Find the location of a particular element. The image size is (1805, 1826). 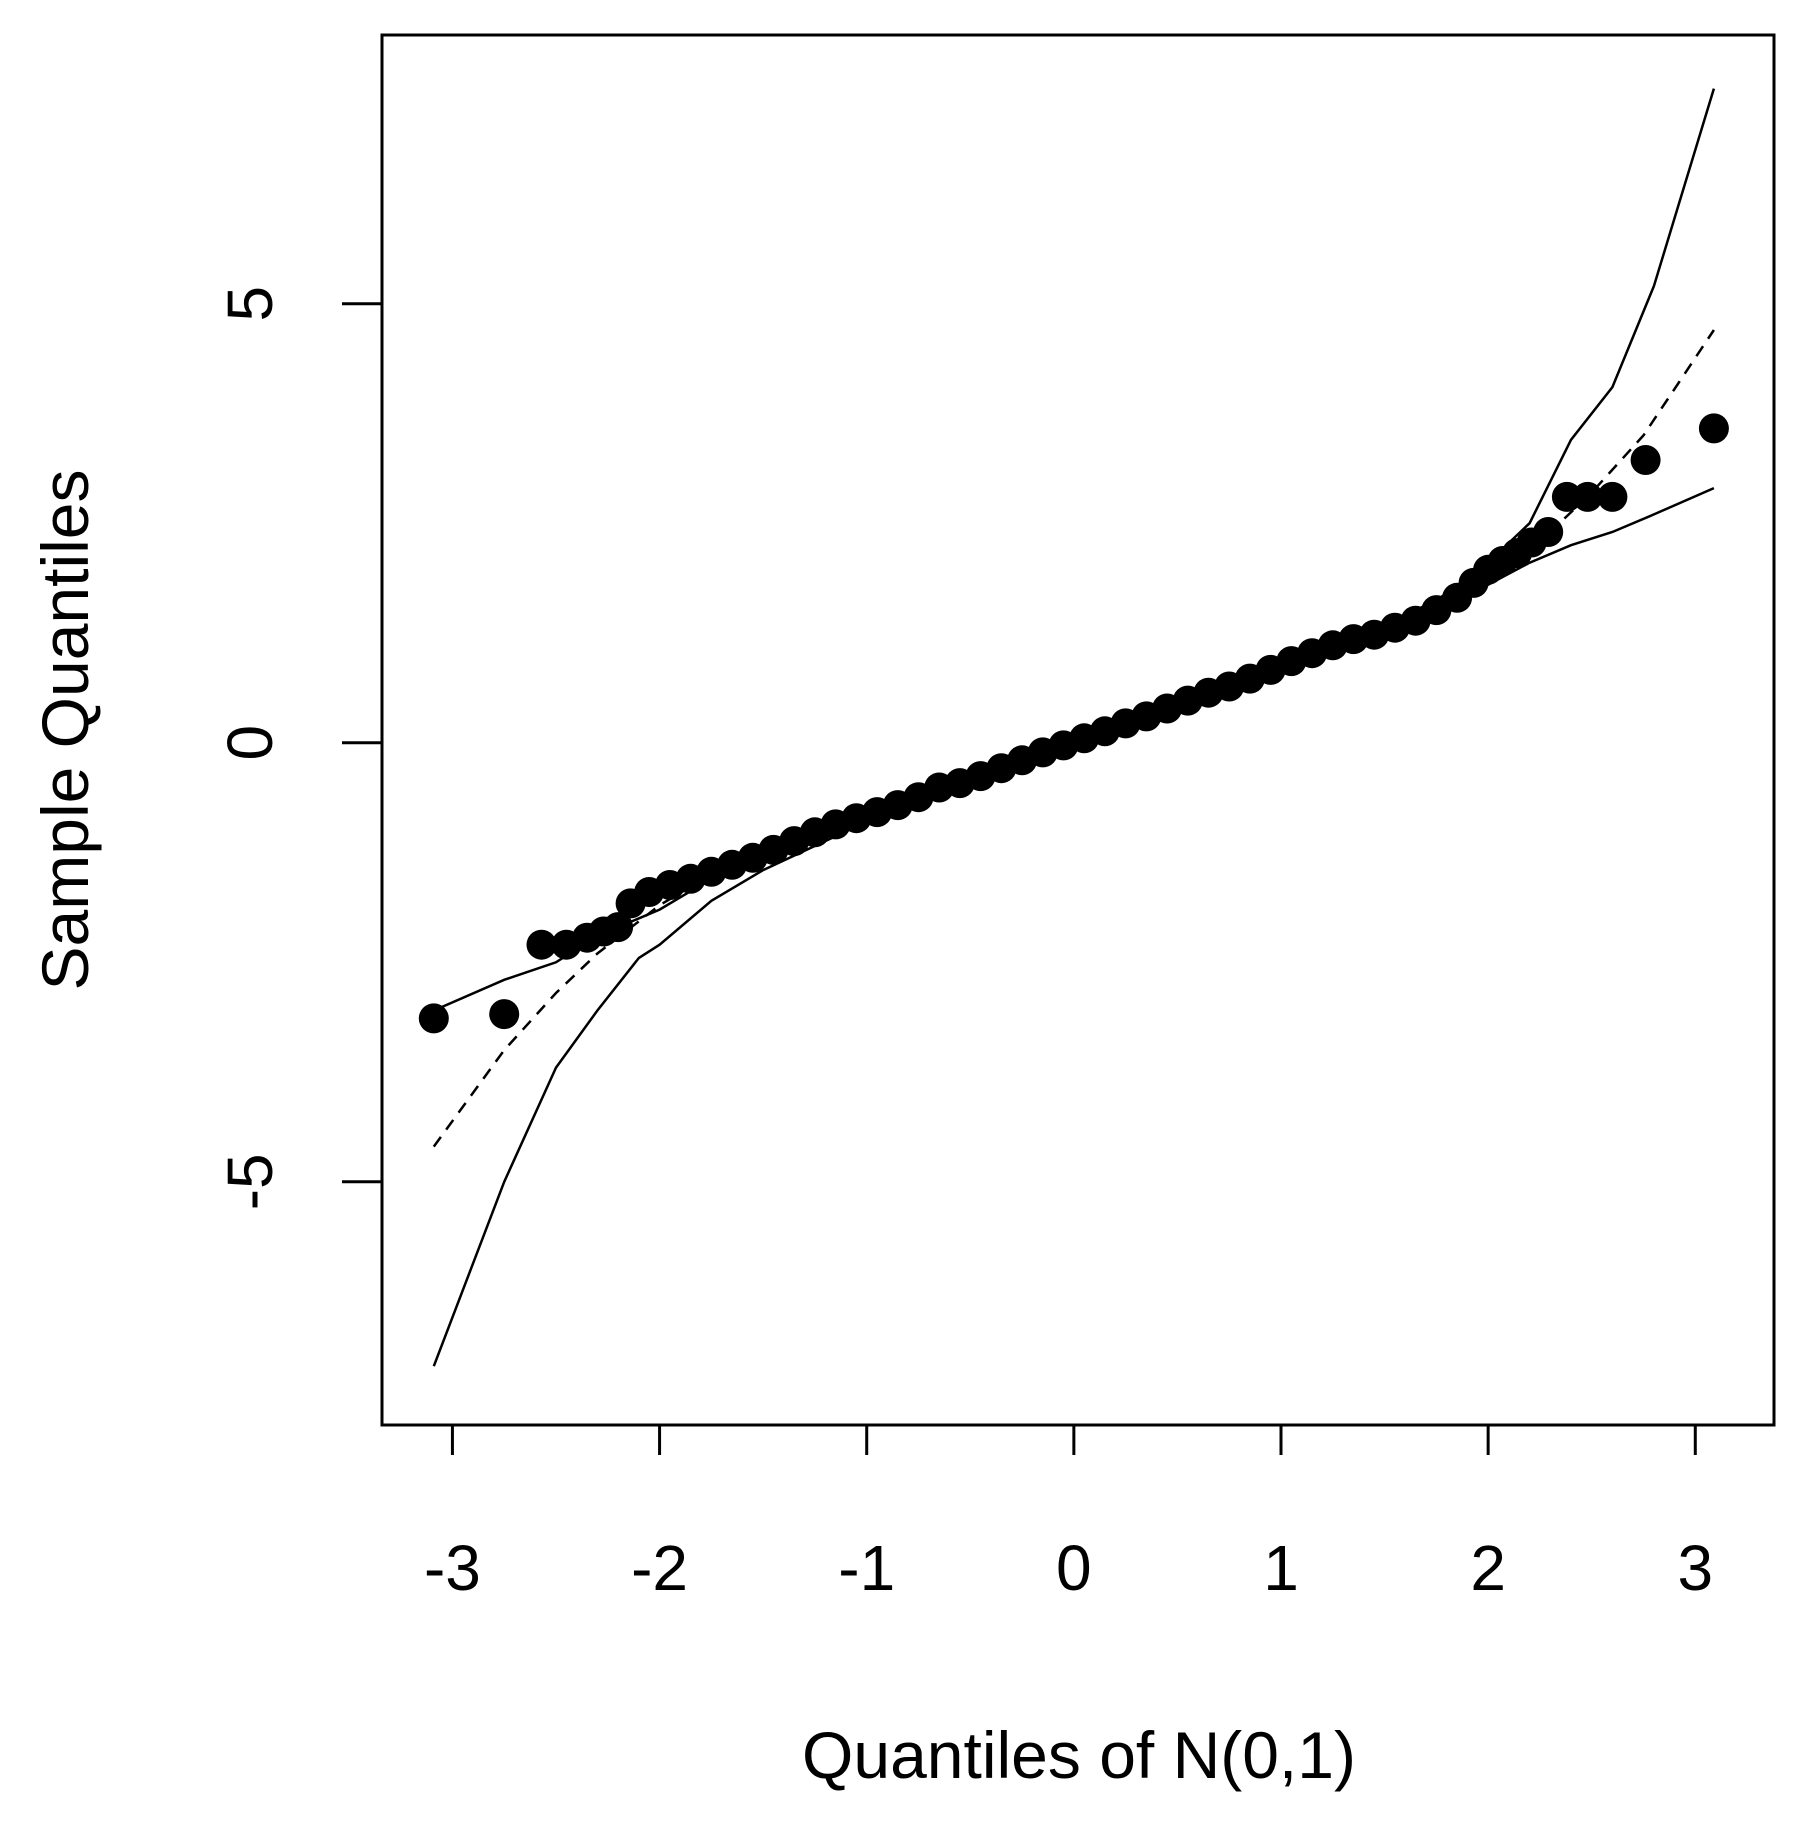

y-axis: -5 0 5 is located at coordinates (298, 748).